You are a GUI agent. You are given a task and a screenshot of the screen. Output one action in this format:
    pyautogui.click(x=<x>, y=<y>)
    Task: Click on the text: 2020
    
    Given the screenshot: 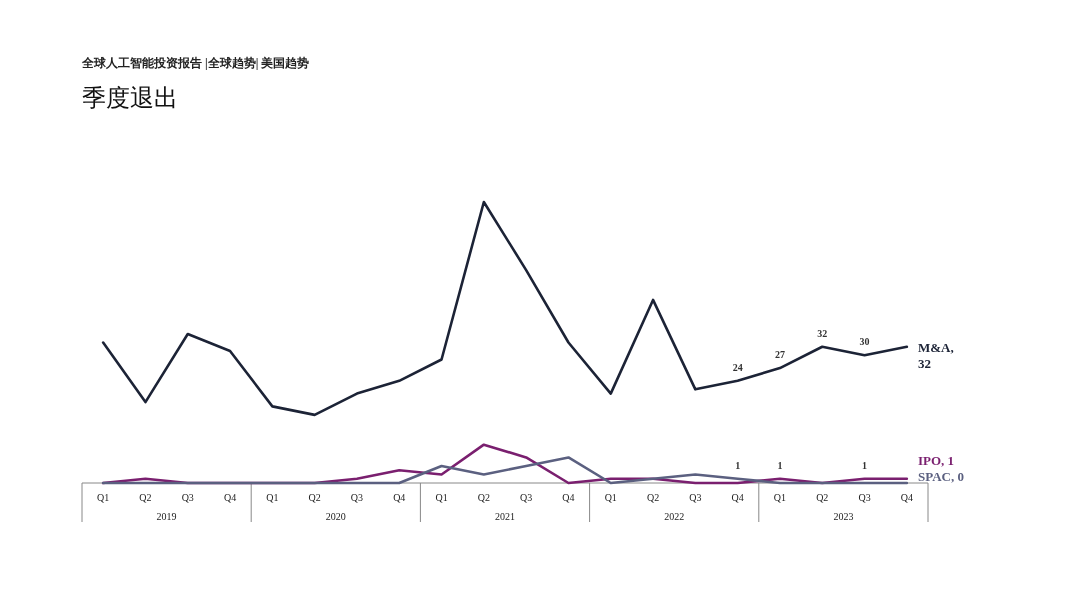 What is the action you would take?
    pyautogui.click(x=335, y=516)
    